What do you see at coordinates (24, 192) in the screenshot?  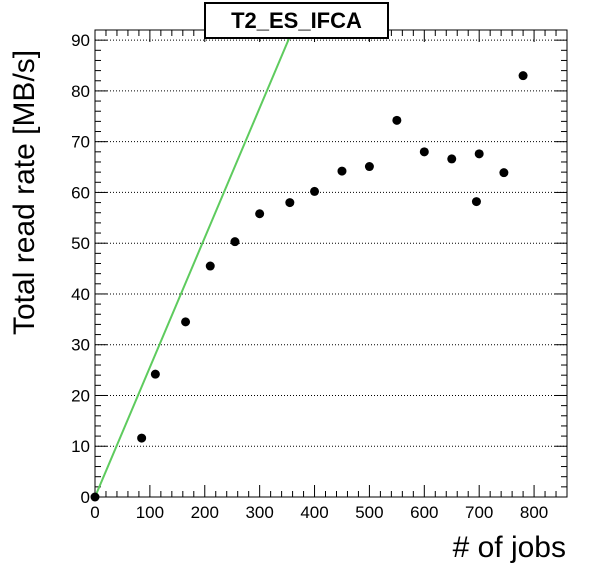 I see `y-axis-title: Total read rate [MB/s]` at bounding box center [24, 192].